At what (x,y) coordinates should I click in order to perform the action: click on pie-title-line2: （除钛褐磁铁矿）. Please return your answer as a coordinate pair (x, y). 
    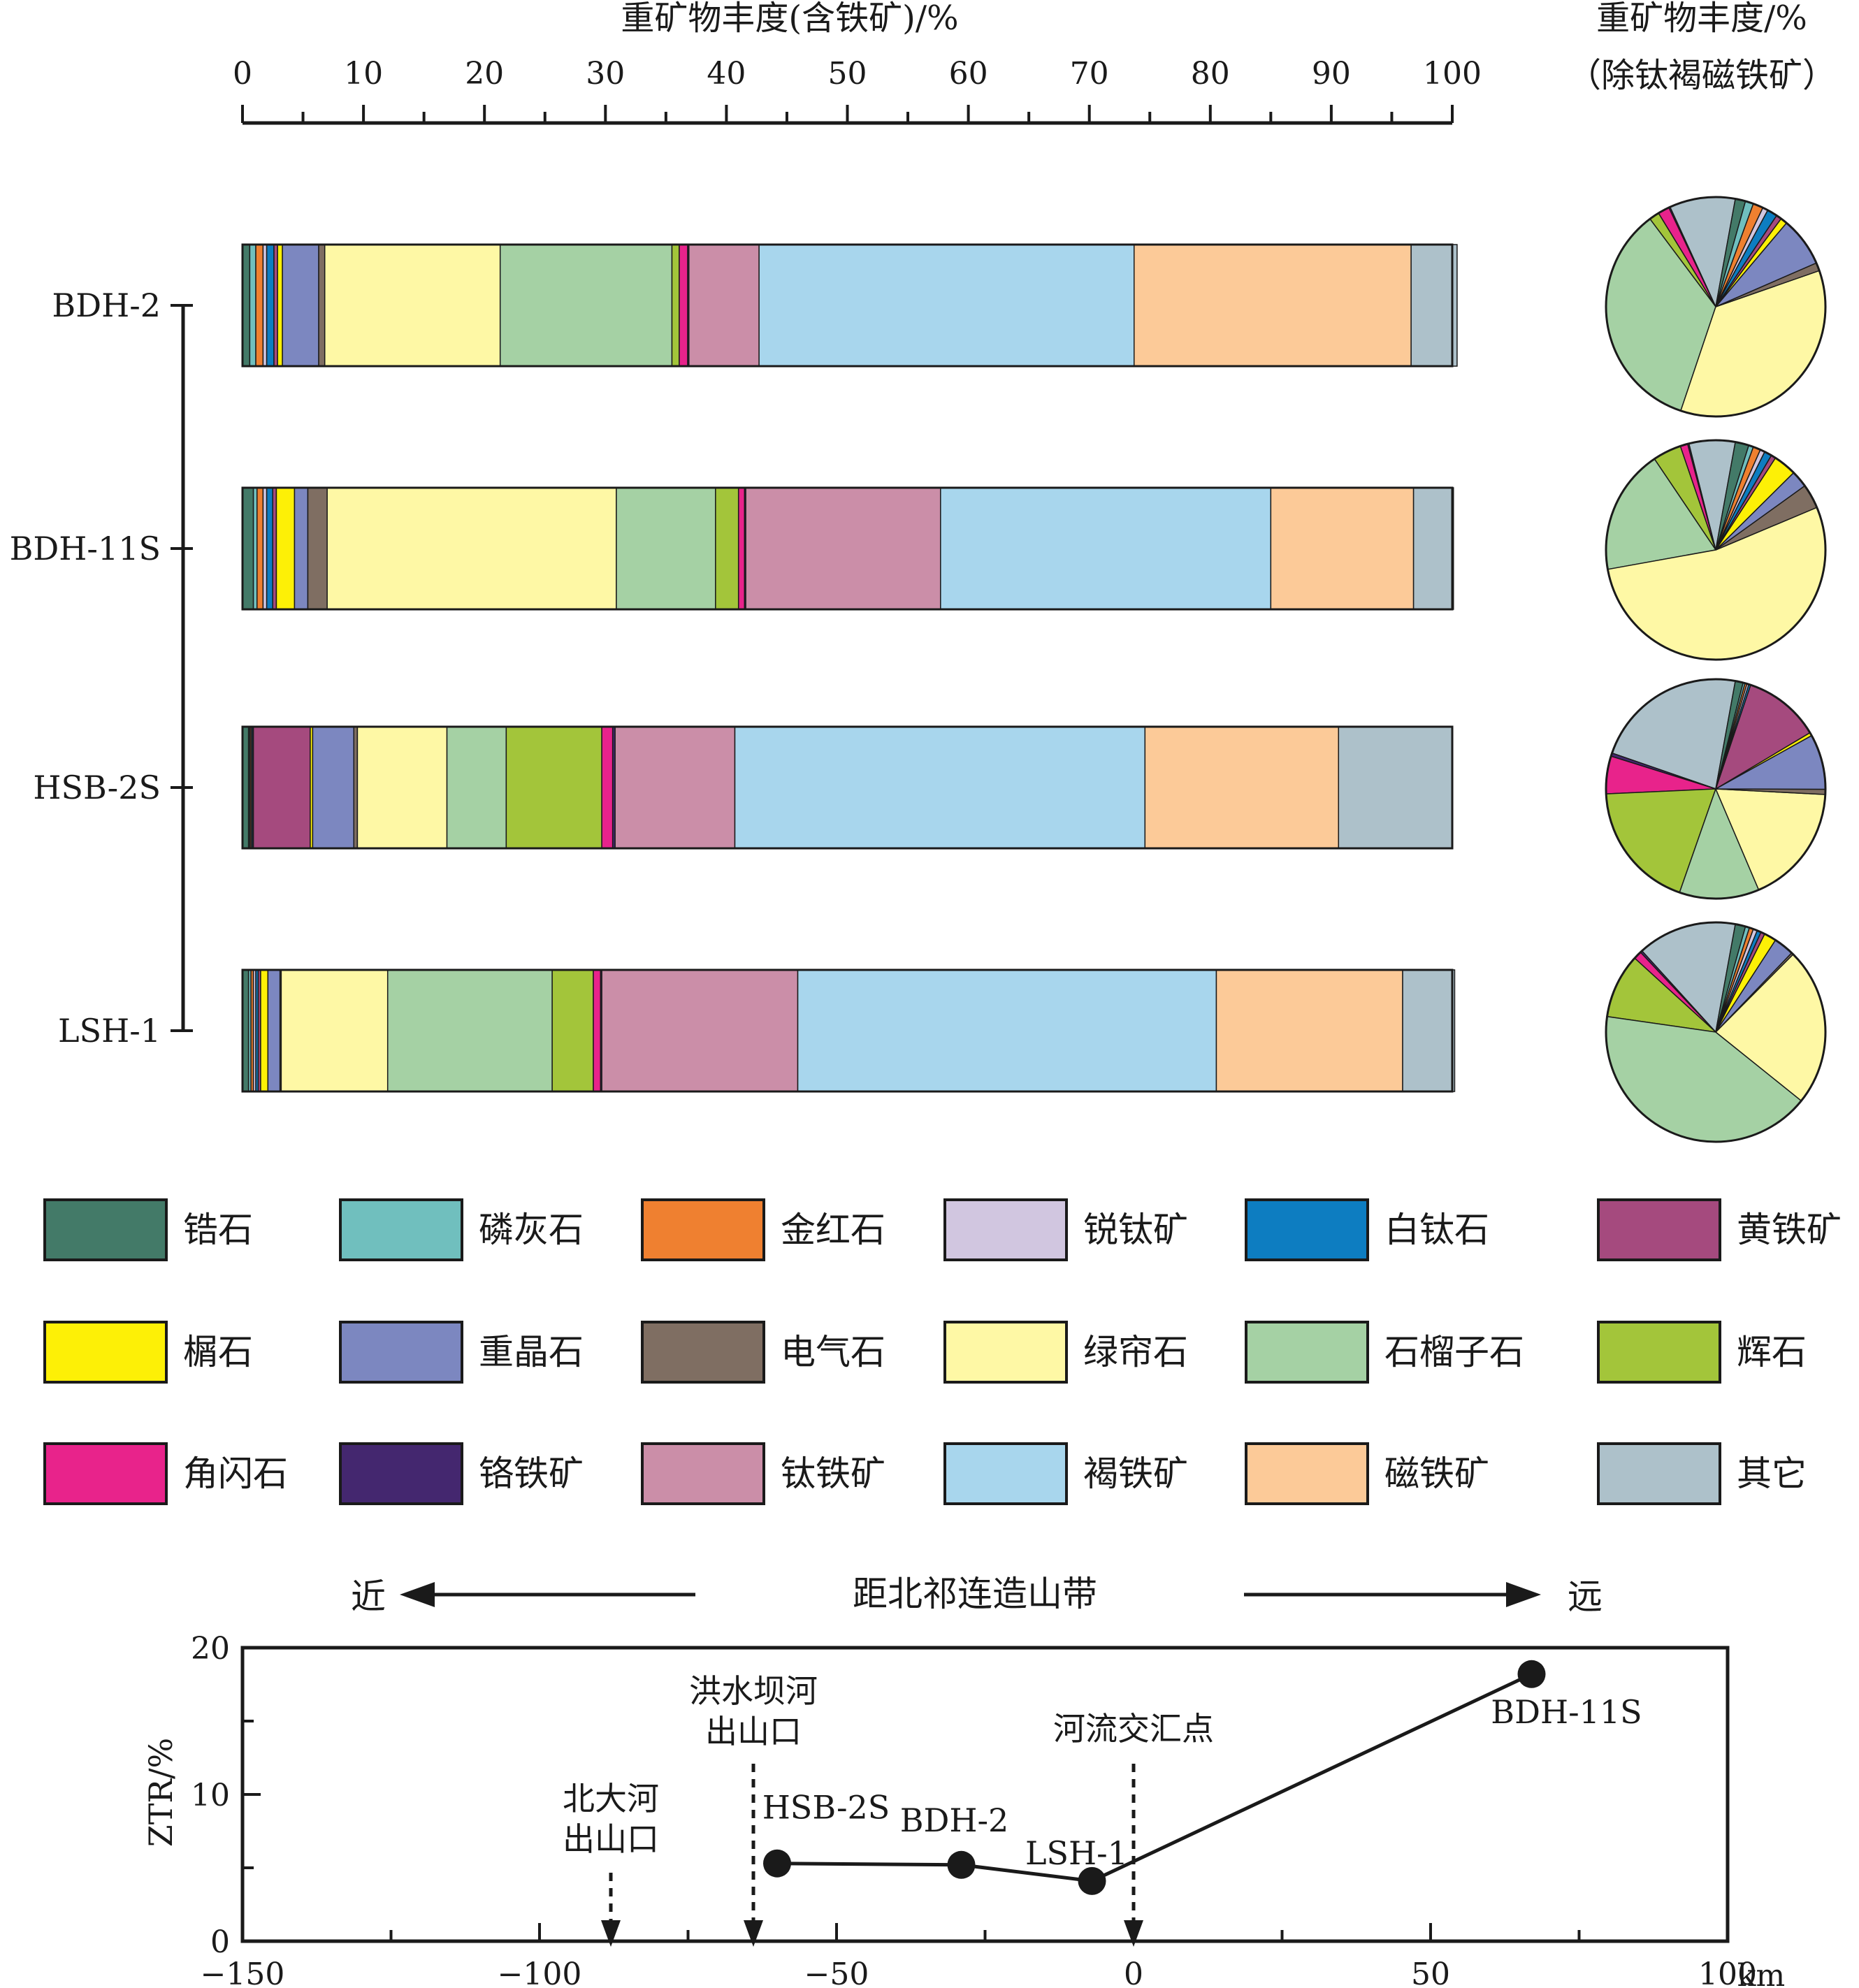
    Looking at the image, I should click on (1702, 75).